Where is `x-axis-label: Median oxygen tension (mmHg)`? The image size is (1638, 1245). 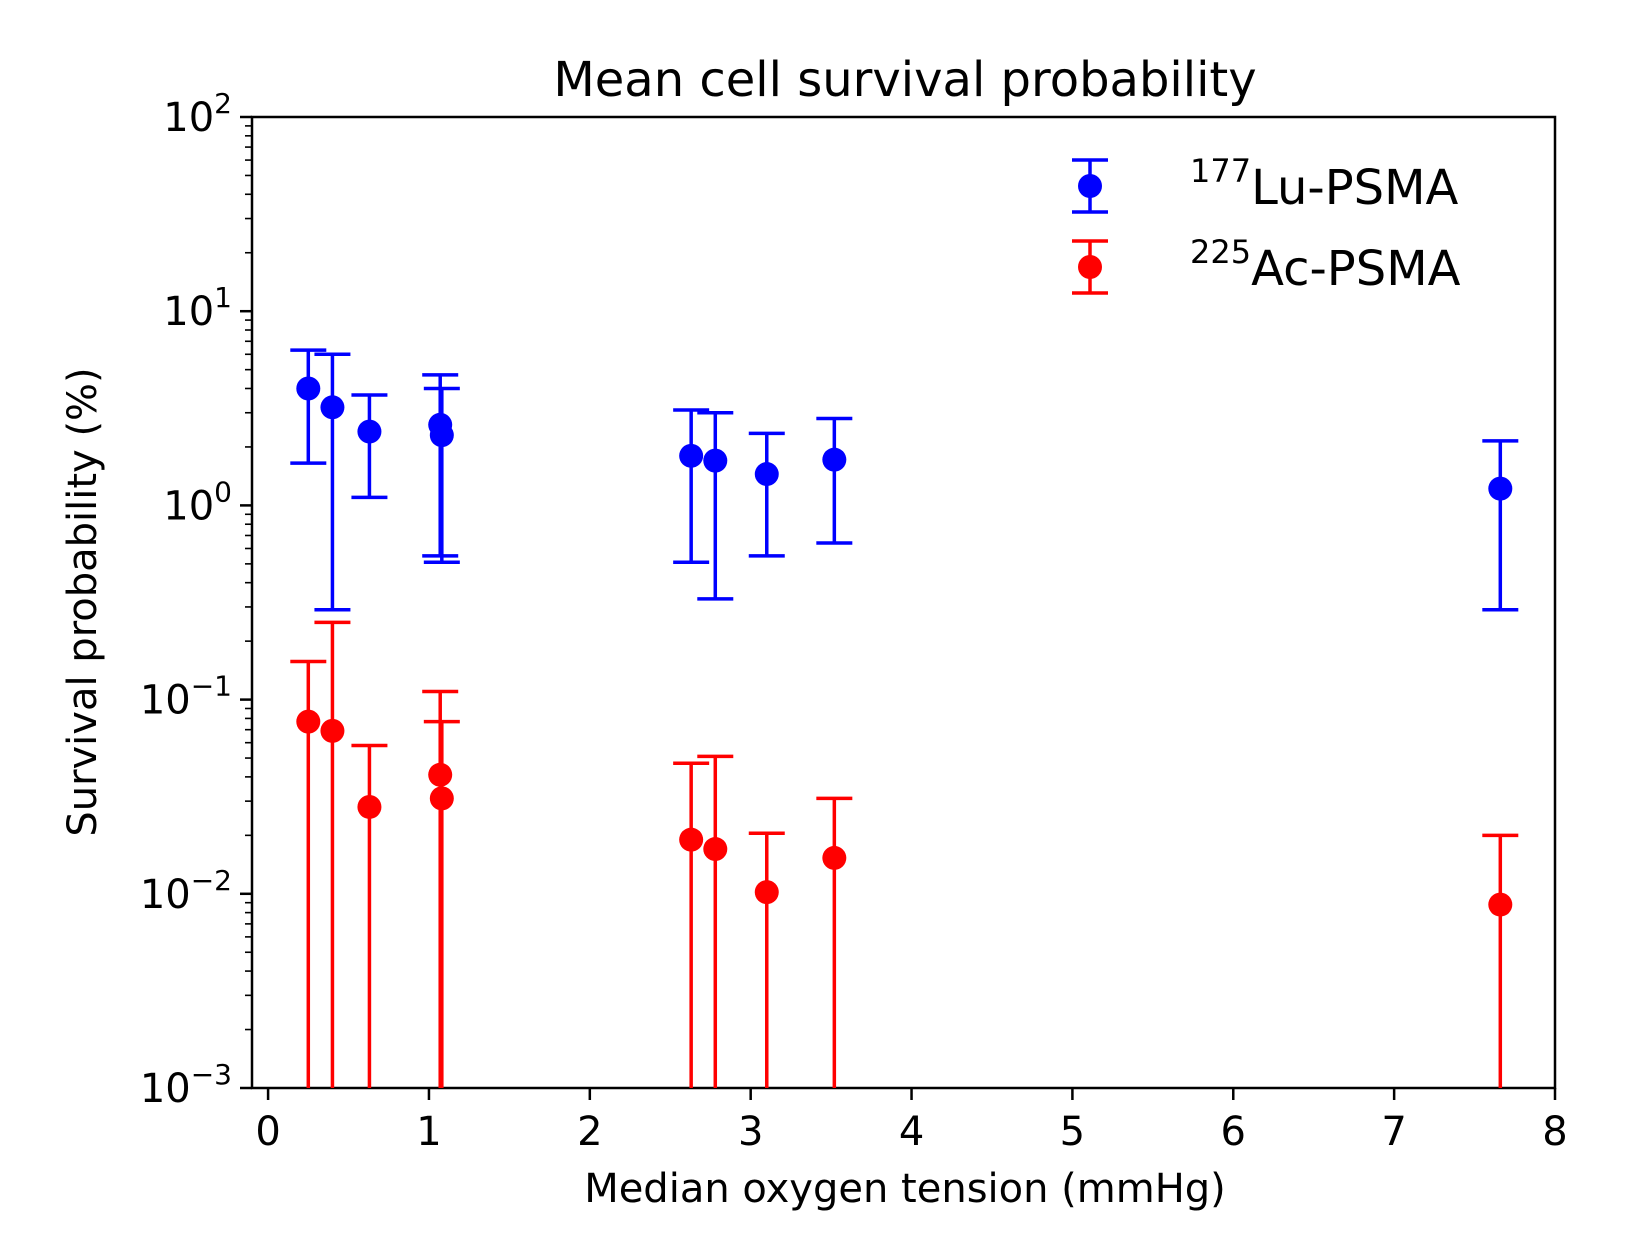 x-axis-label: Median oxygen tension (mmHg) is located at coordinates (905, 1189).